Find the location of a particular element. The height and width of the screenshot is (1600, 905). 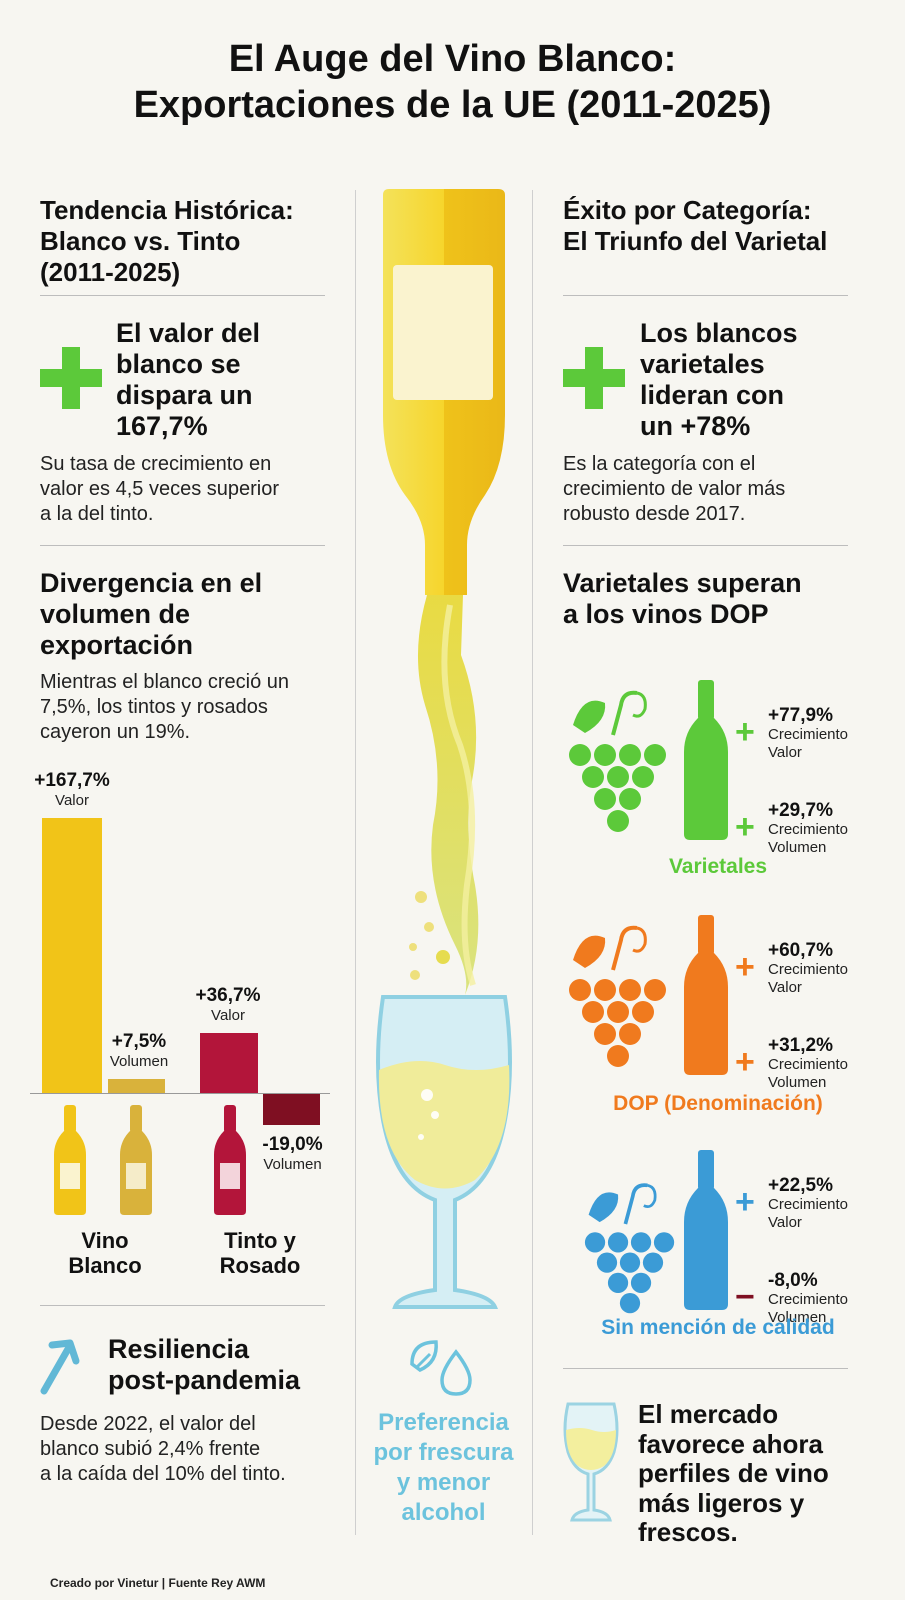

minus-icon: − is located at coordinates (745, 1297).